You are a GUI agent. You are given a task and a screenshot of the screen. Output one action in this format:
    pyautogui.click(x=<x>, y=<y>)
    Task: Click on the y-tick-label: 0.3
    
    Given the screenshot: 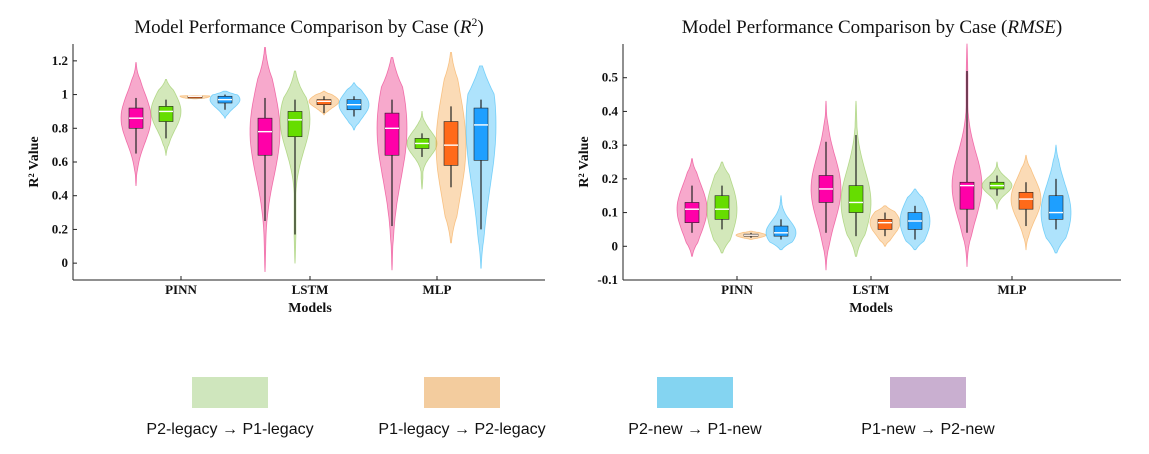 What is the action you would take?
    pyautogui.click(x=610, y=144)
    